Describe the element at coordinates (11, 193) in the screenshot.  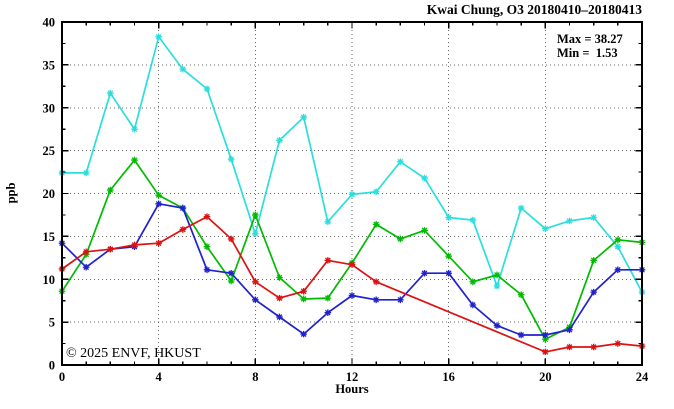
I see `y-axis-label: ppb` at that location.